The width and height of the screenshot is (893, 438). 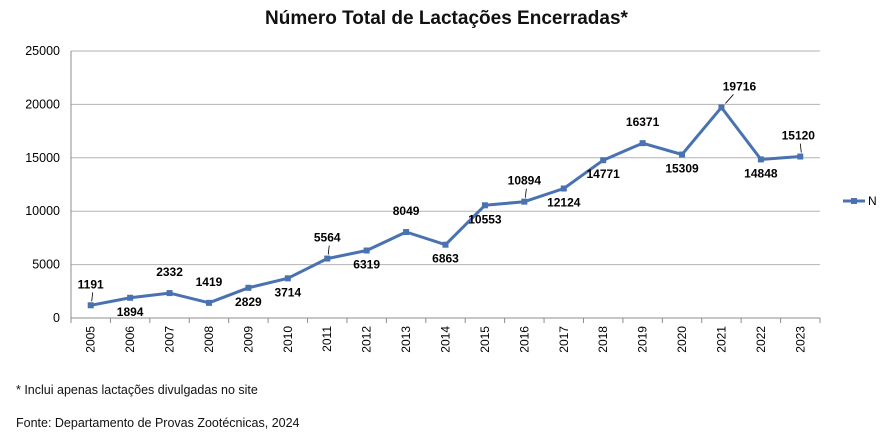 I want to click on x-tick-label: 2014, so click(x=446, y=339).